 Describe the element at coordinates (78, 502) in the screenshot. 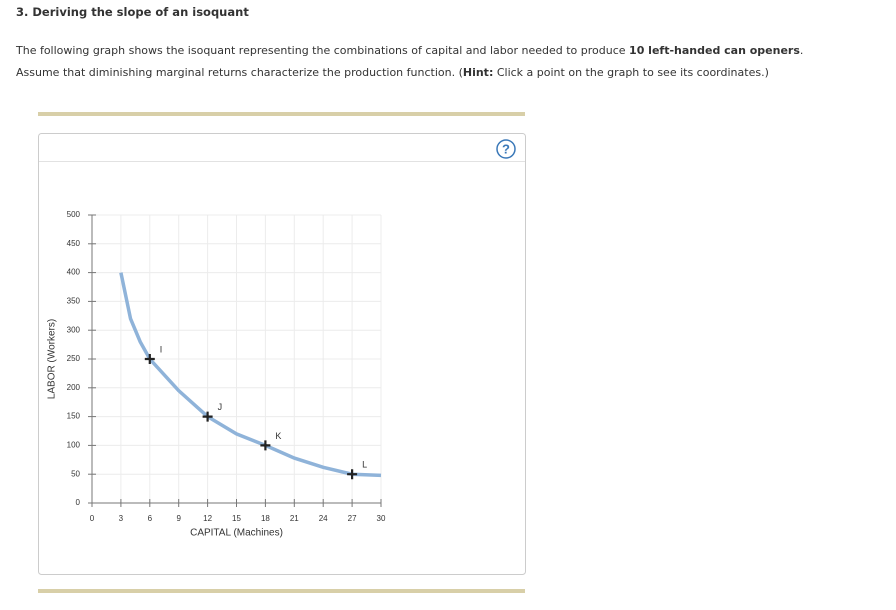

I see `y-tick-label: 0` at that location.